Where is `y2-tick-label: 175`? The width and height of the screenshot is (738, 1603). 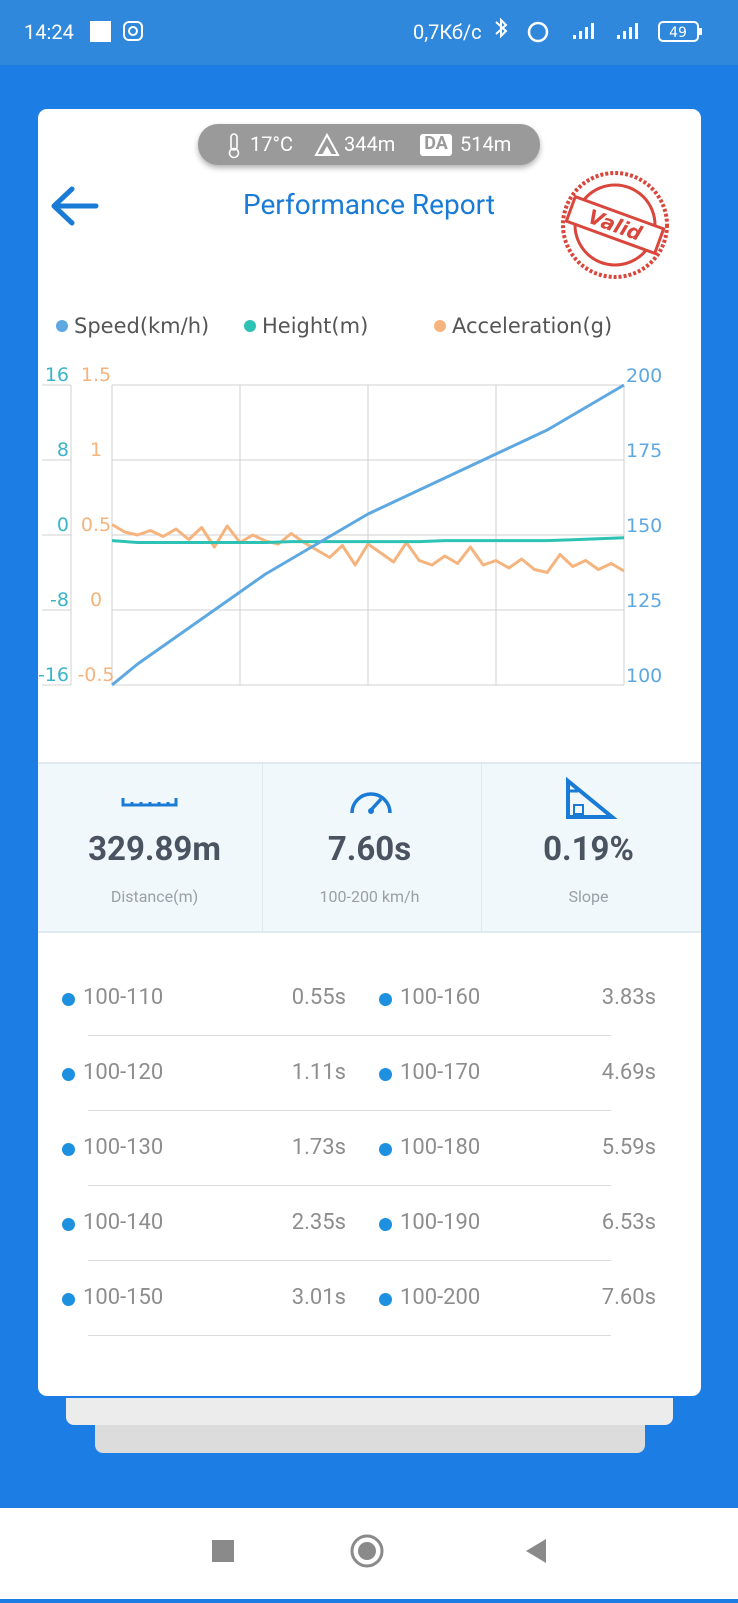 y2-tick-label: 175 is located at coordinates (644, 451).